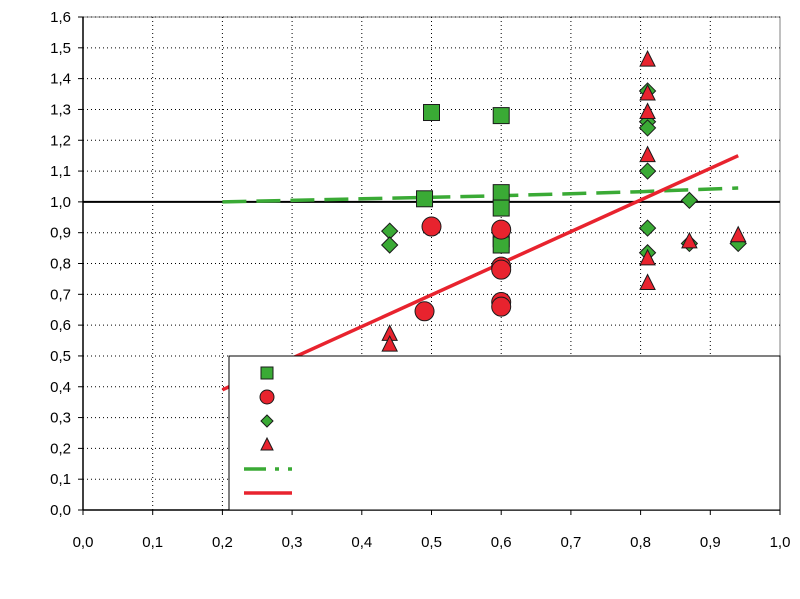 The height and width of the screenshot is (599, 800). I want to click on y-tick-label: 1,2, so click(60, 140).